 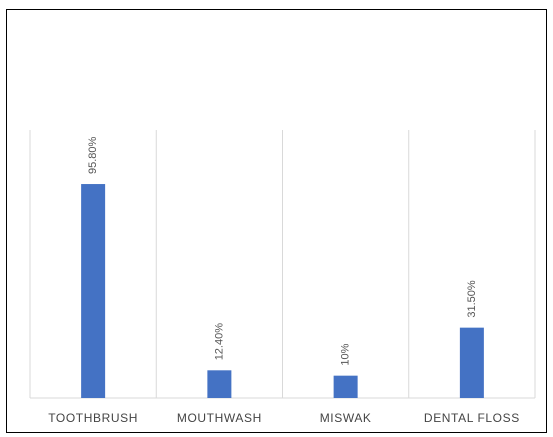 I want to click on data-label: 95.80%, so click(x=93, y=156).